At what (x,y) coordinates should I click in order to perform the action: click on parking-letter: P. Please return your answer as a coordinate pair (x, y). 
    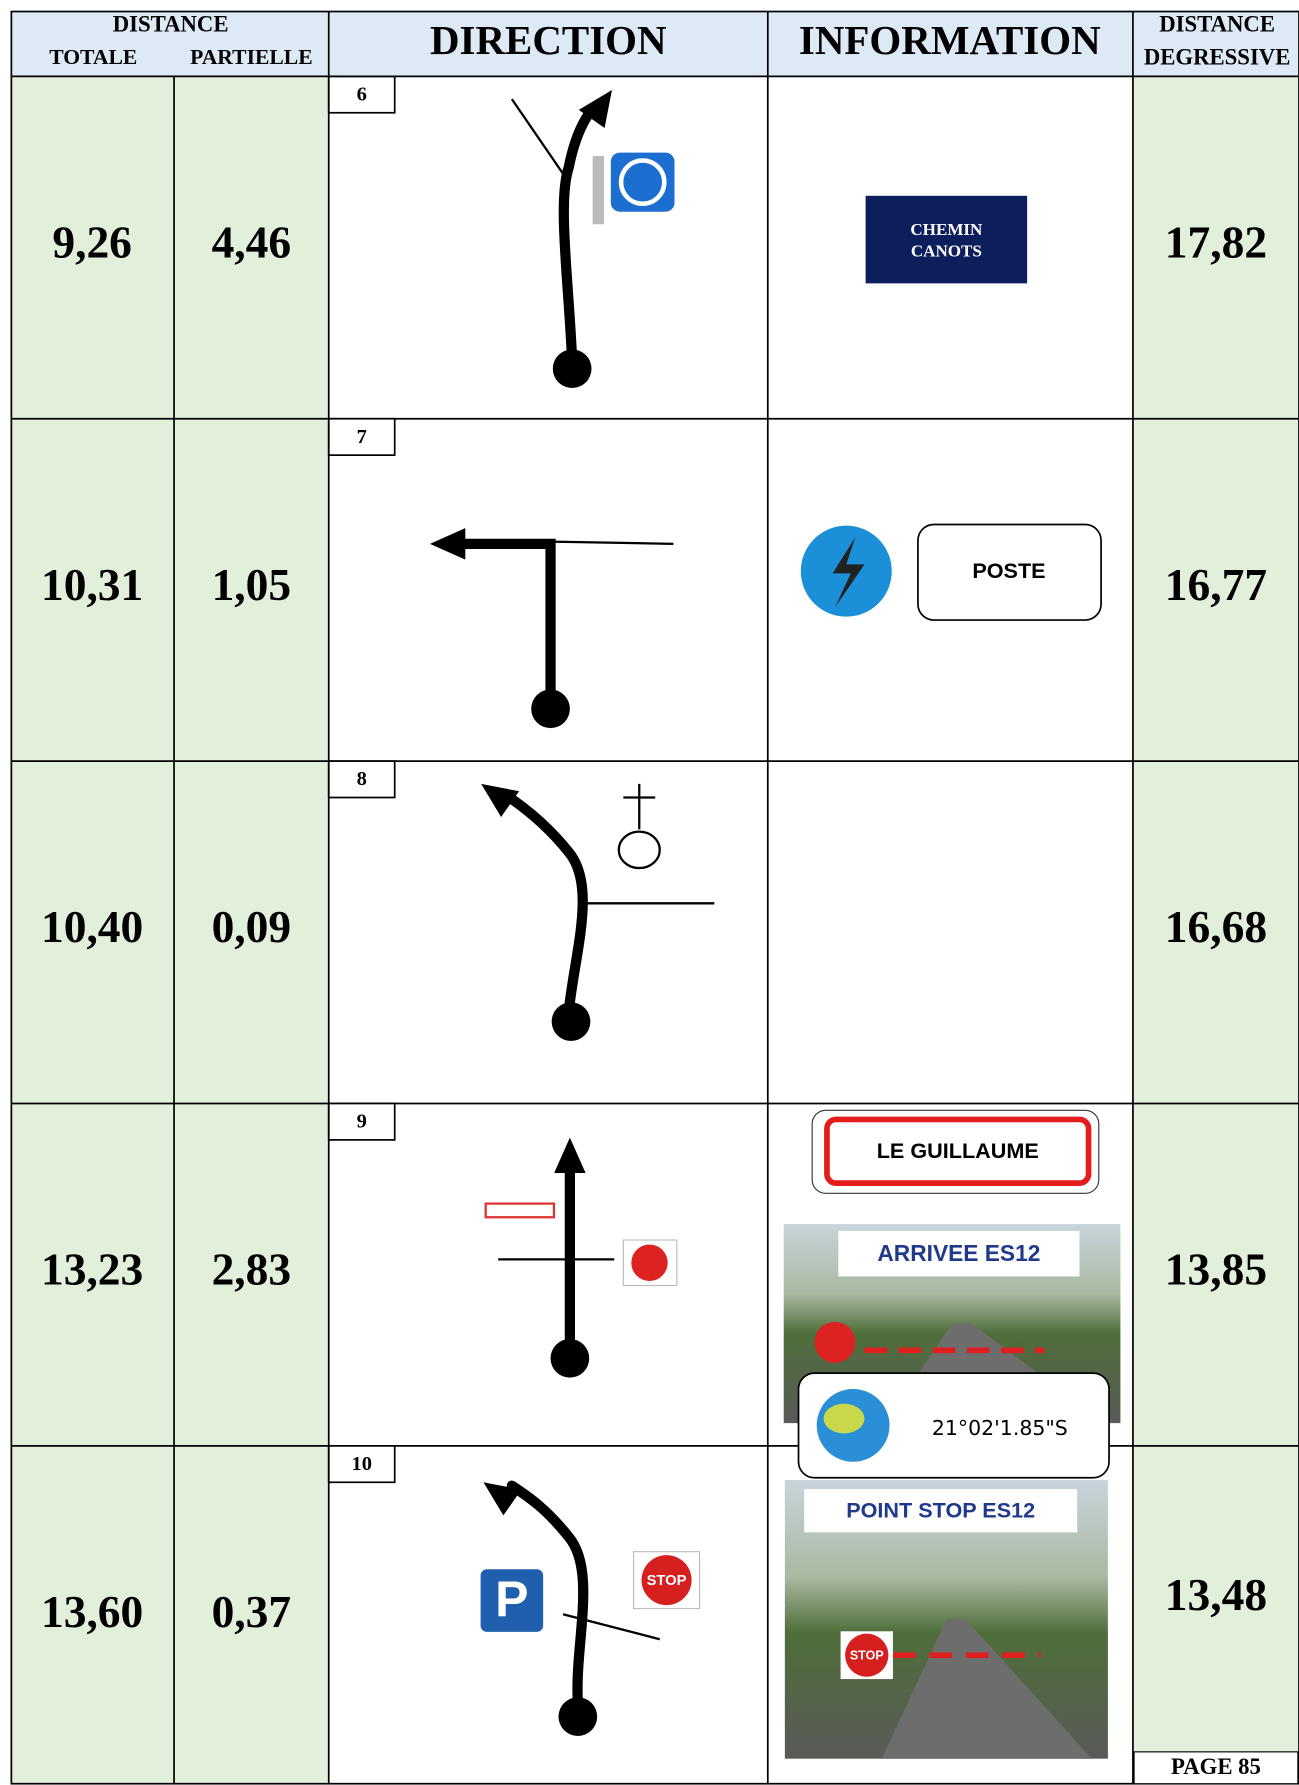
    Looking at the image, I should click on (511, 1599).